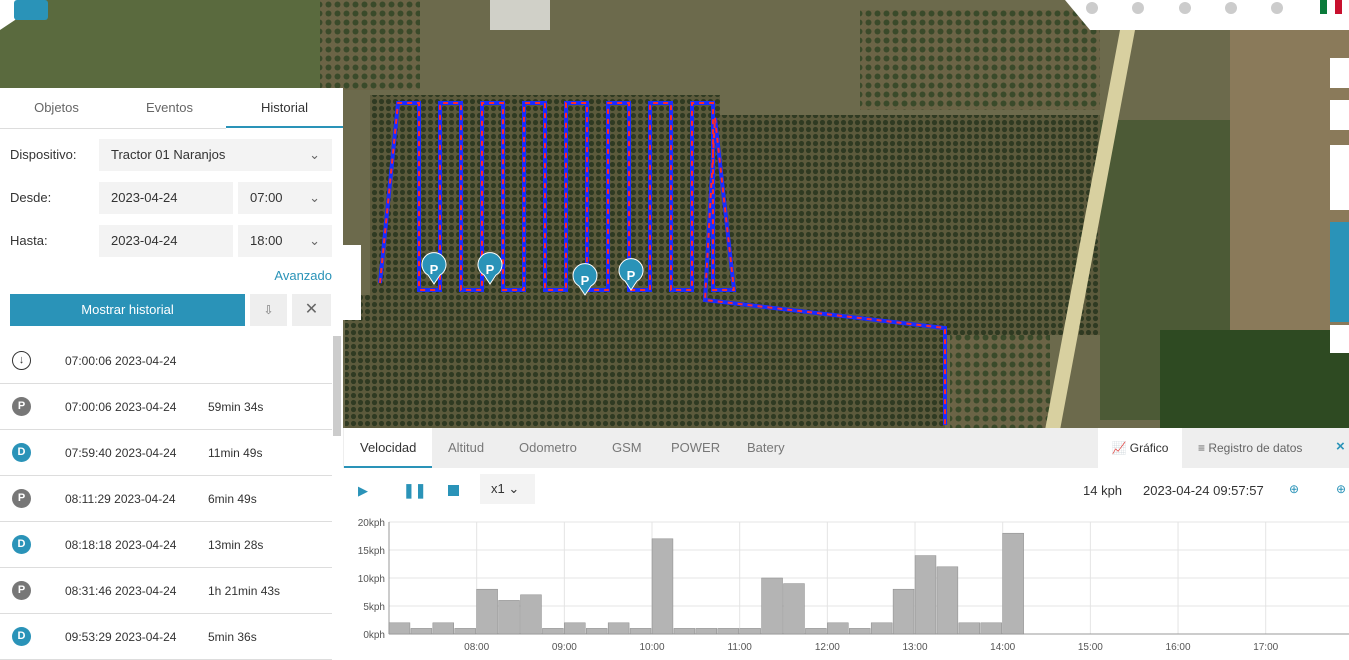 This screenshot has height=660, width=1349. Describe the element at coordinates (564, 647) in the screenshot. I see `x-tick-label: 09:00` at that location.